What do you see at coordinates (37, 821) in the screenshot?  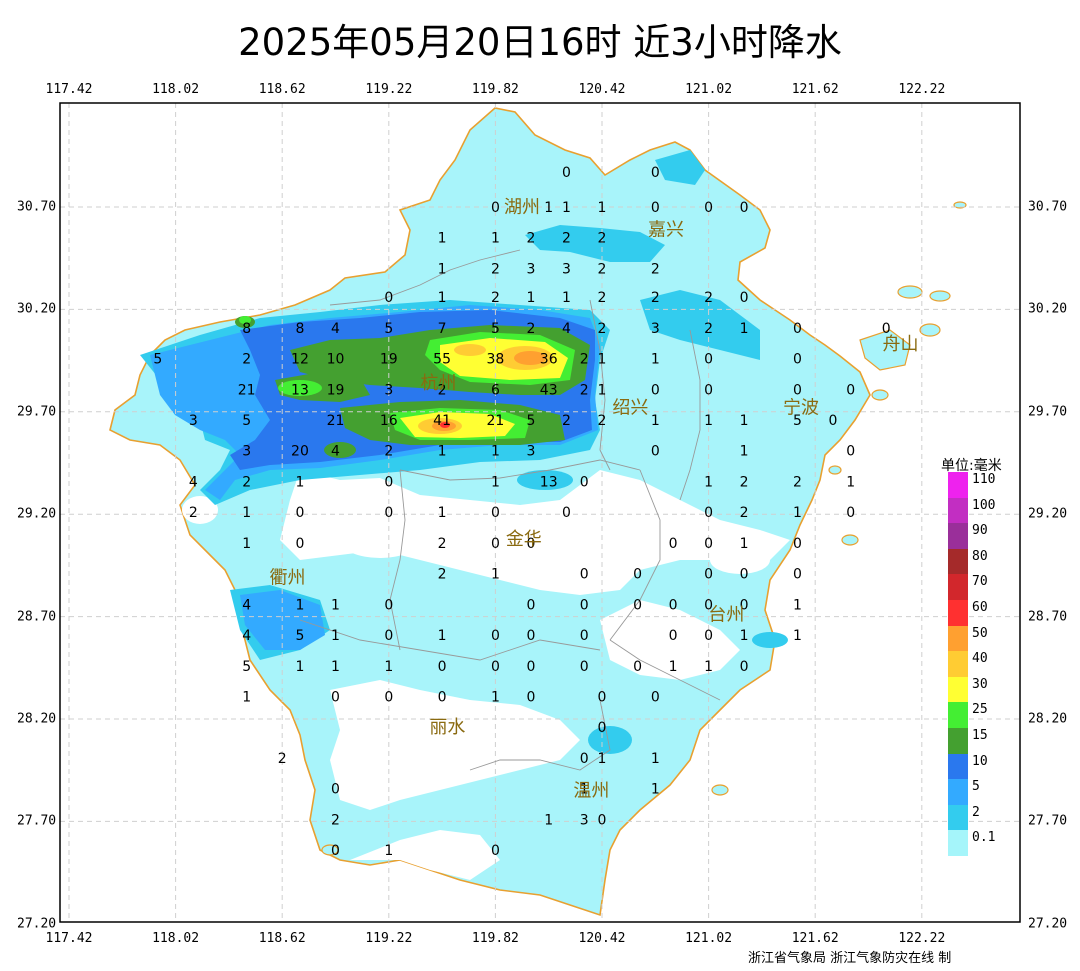 I see `lat-tick-label: 27.70` at bounding box center [37, 821].